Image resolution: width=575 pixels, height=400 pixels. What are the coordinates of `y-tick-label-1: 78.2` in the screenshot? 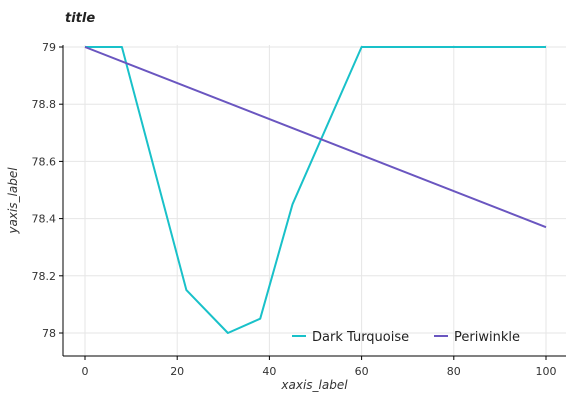 It's located at (44, 276).